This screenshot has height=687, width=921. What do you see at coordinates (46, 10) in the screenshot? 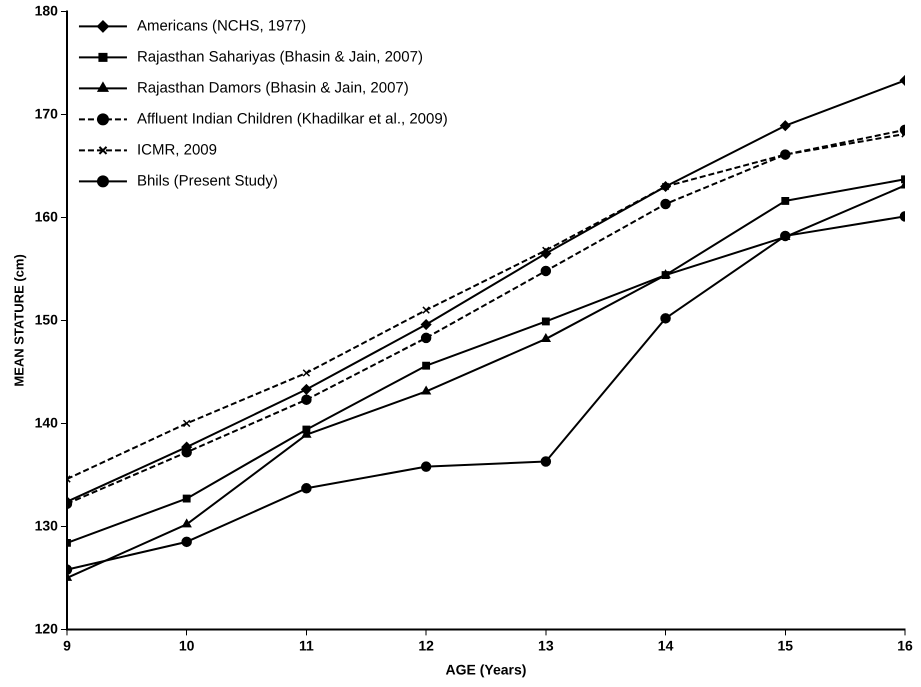
I see `y-tick-label: 180` at bounding box center [46, 10].